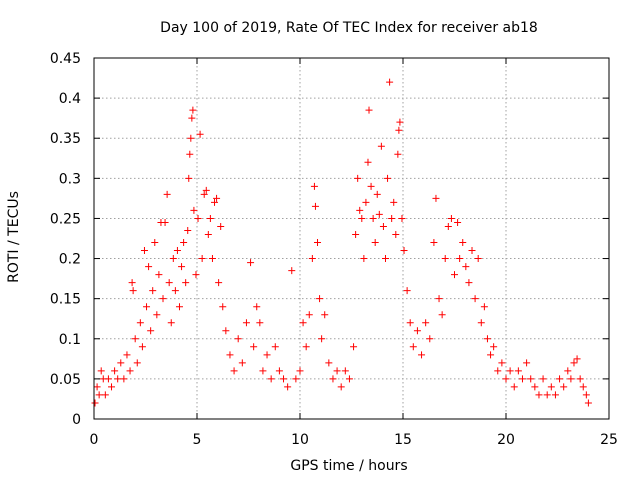 The image size is (640, 480). I want to click on x-tick-label: 25, so click(609, 440).